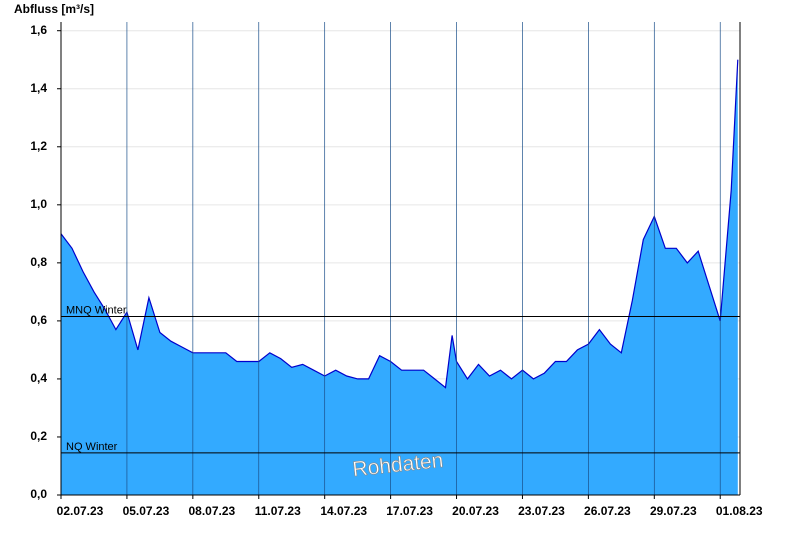 This screenshot has height=550, width=800. I want to click on y-tick-label: 1,6, so click(38, 30).